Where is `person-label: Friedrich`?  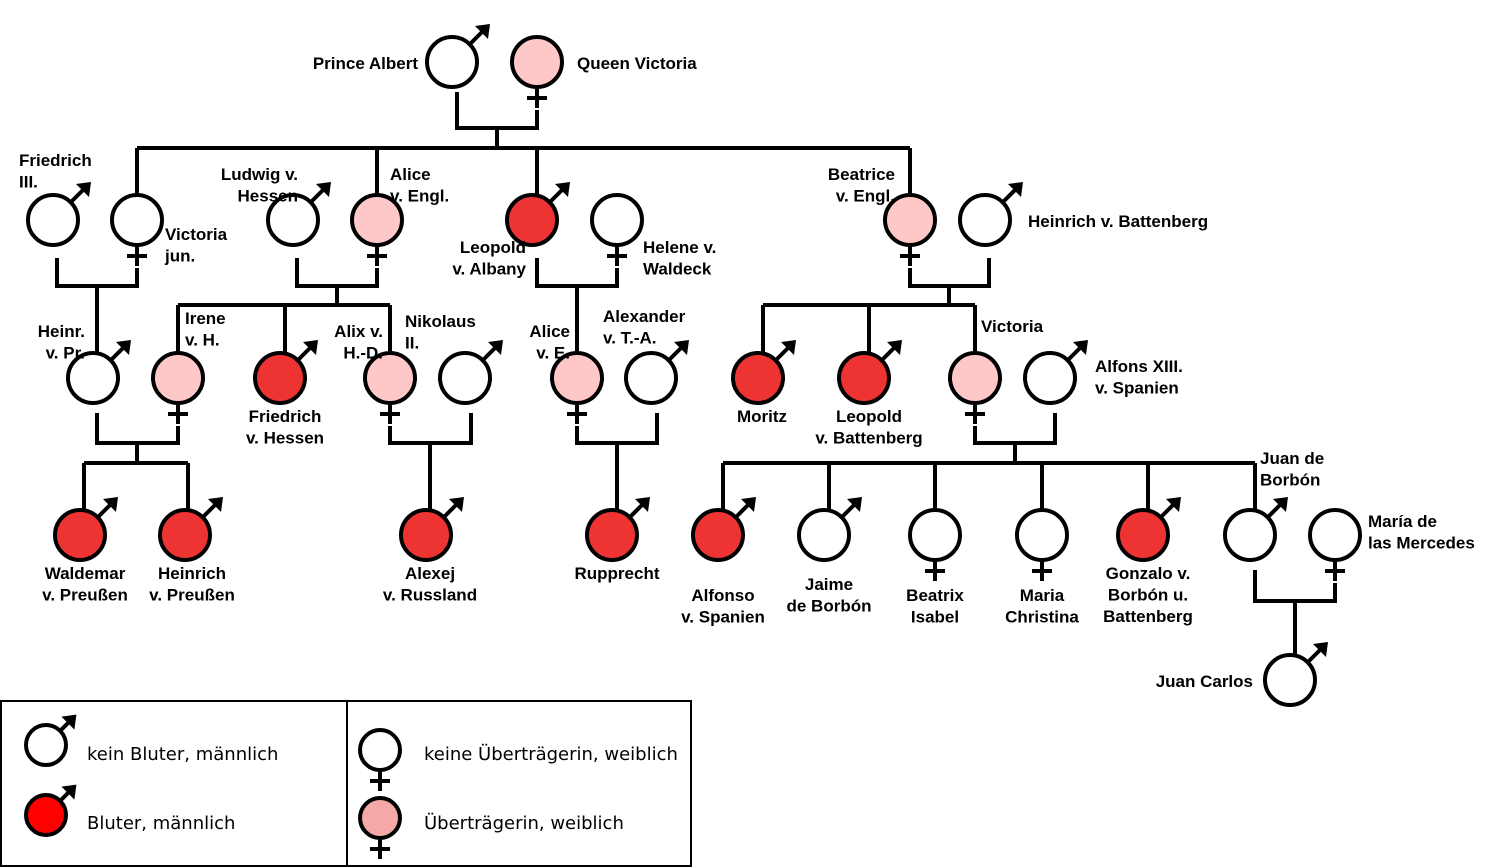
person-label: Friedrich is located at coordinates (285, 416).